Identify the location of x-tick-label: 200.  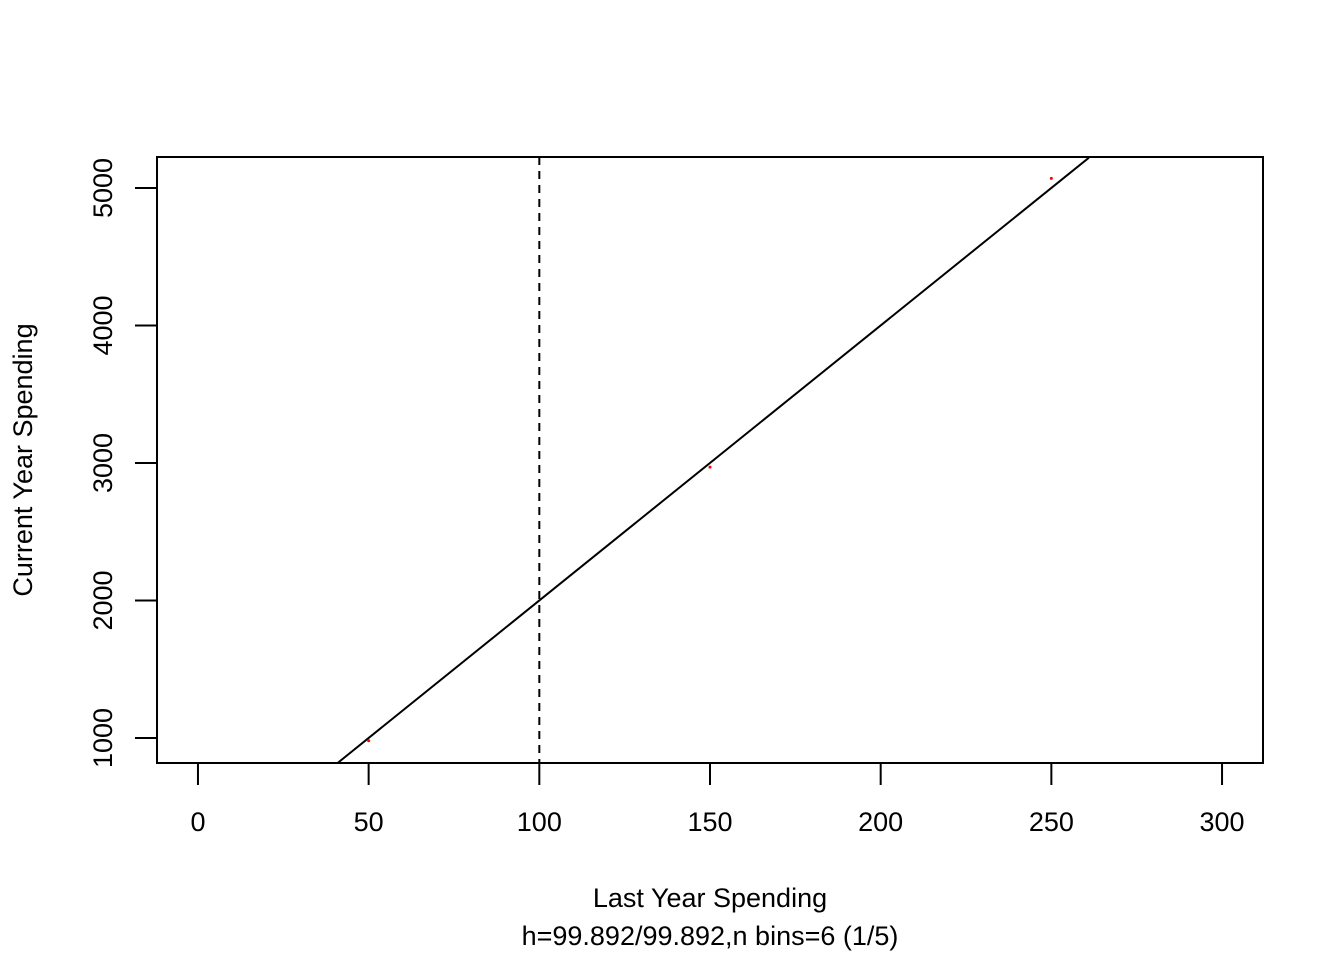
(880, 822).